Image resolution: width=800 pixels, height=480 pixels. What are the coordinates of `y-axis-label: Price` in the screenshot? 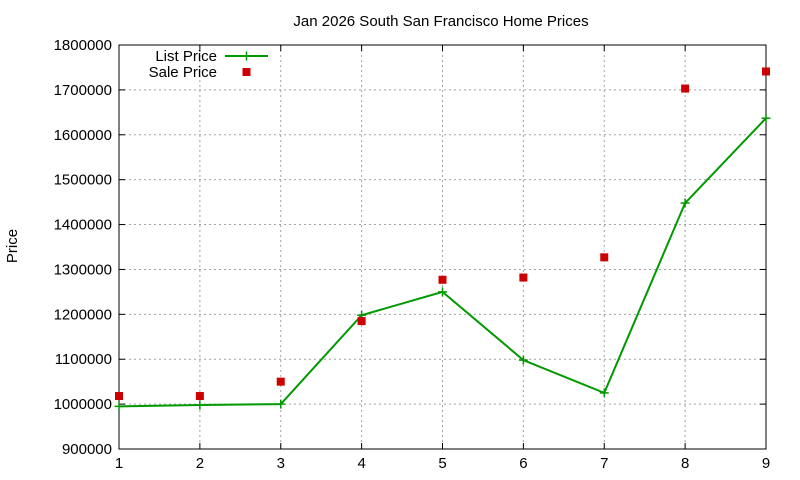 It's located at (12, 246).